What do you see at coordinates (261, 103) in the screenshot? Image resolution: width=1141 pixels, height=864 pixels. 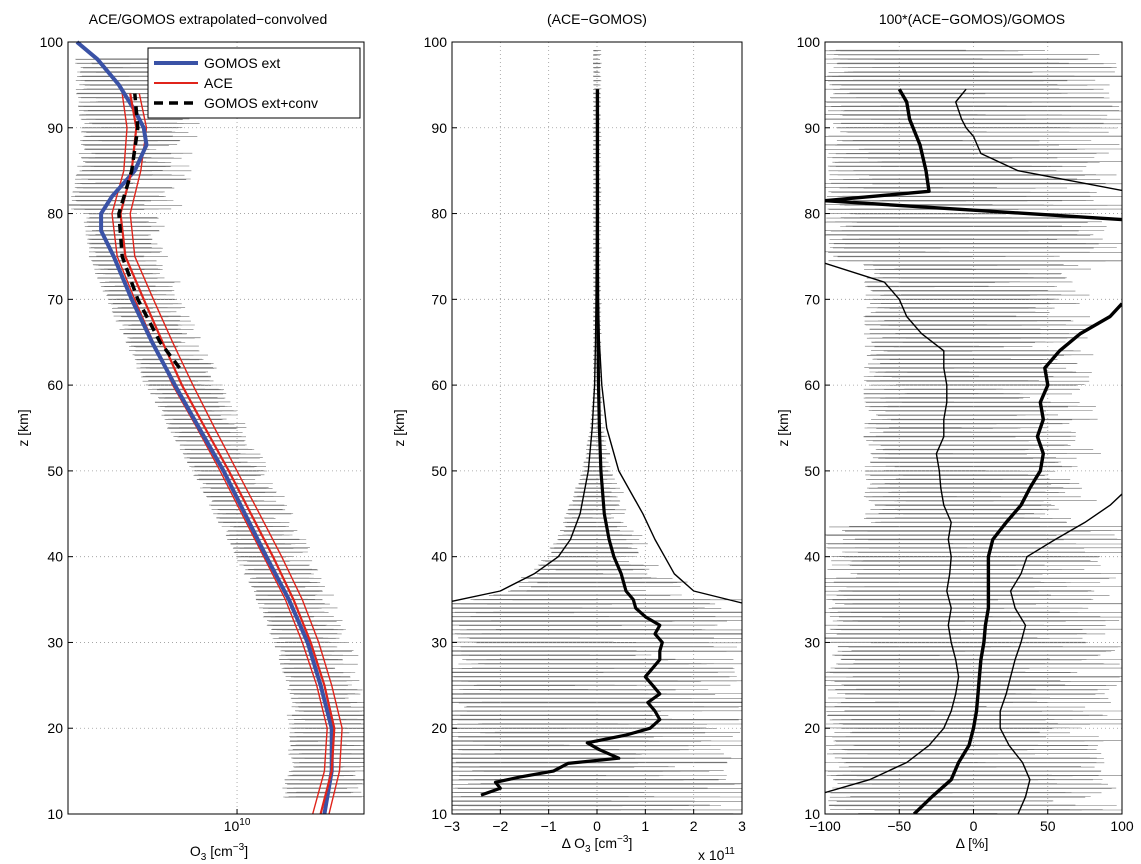 I see `legend-label-gomos-conv: GOMOS ext+conv` at bounding box center [261, 103].